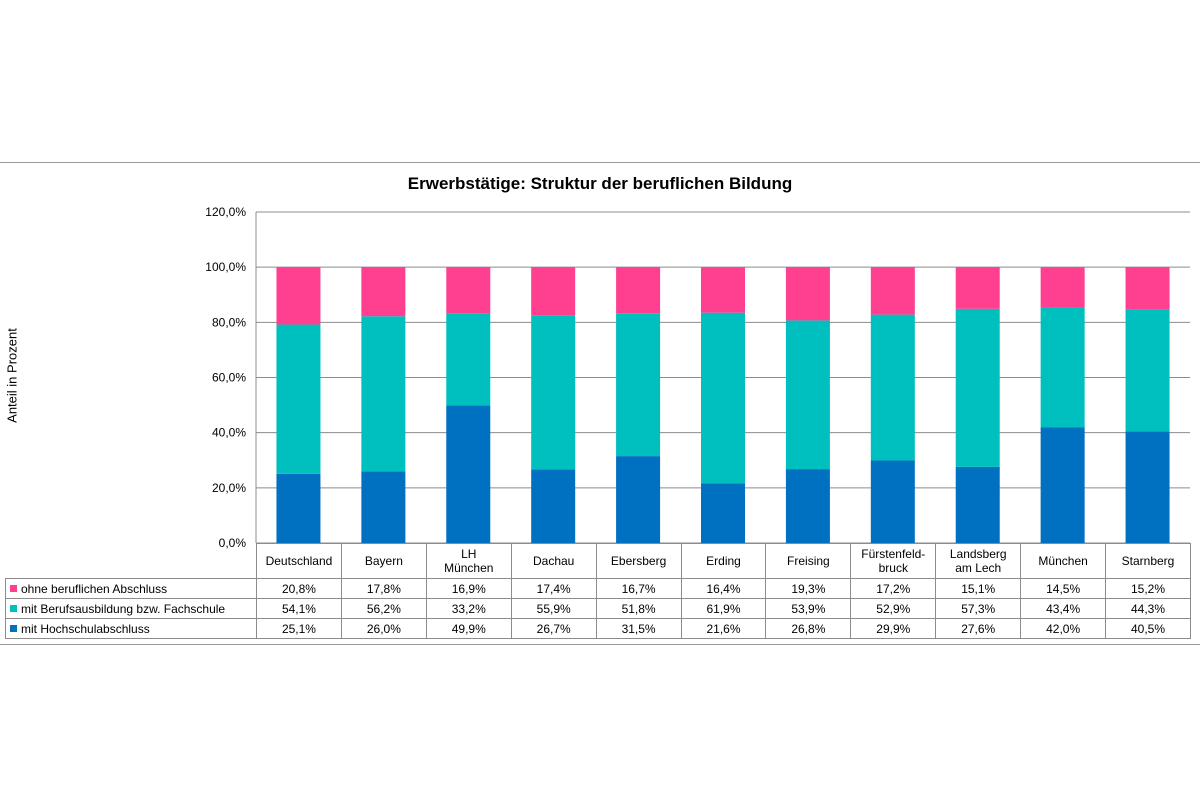 The image size is (1200, 800). Describe the element at coordinates (893, 588) in the screenshot. I see `data-label: 17,2%` at that location.